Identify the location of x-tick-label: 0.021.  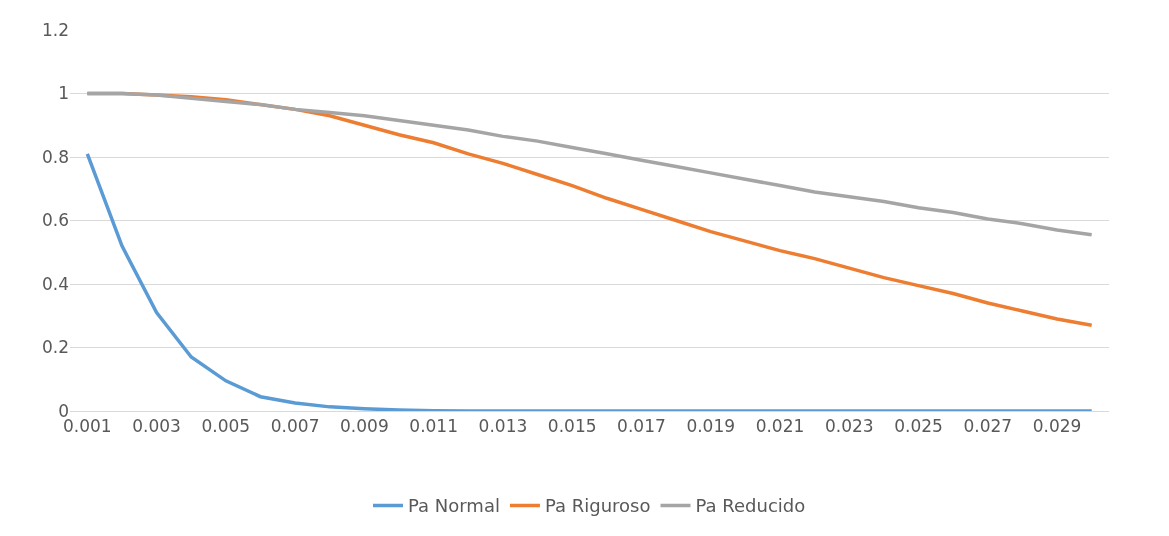
(780, 426).